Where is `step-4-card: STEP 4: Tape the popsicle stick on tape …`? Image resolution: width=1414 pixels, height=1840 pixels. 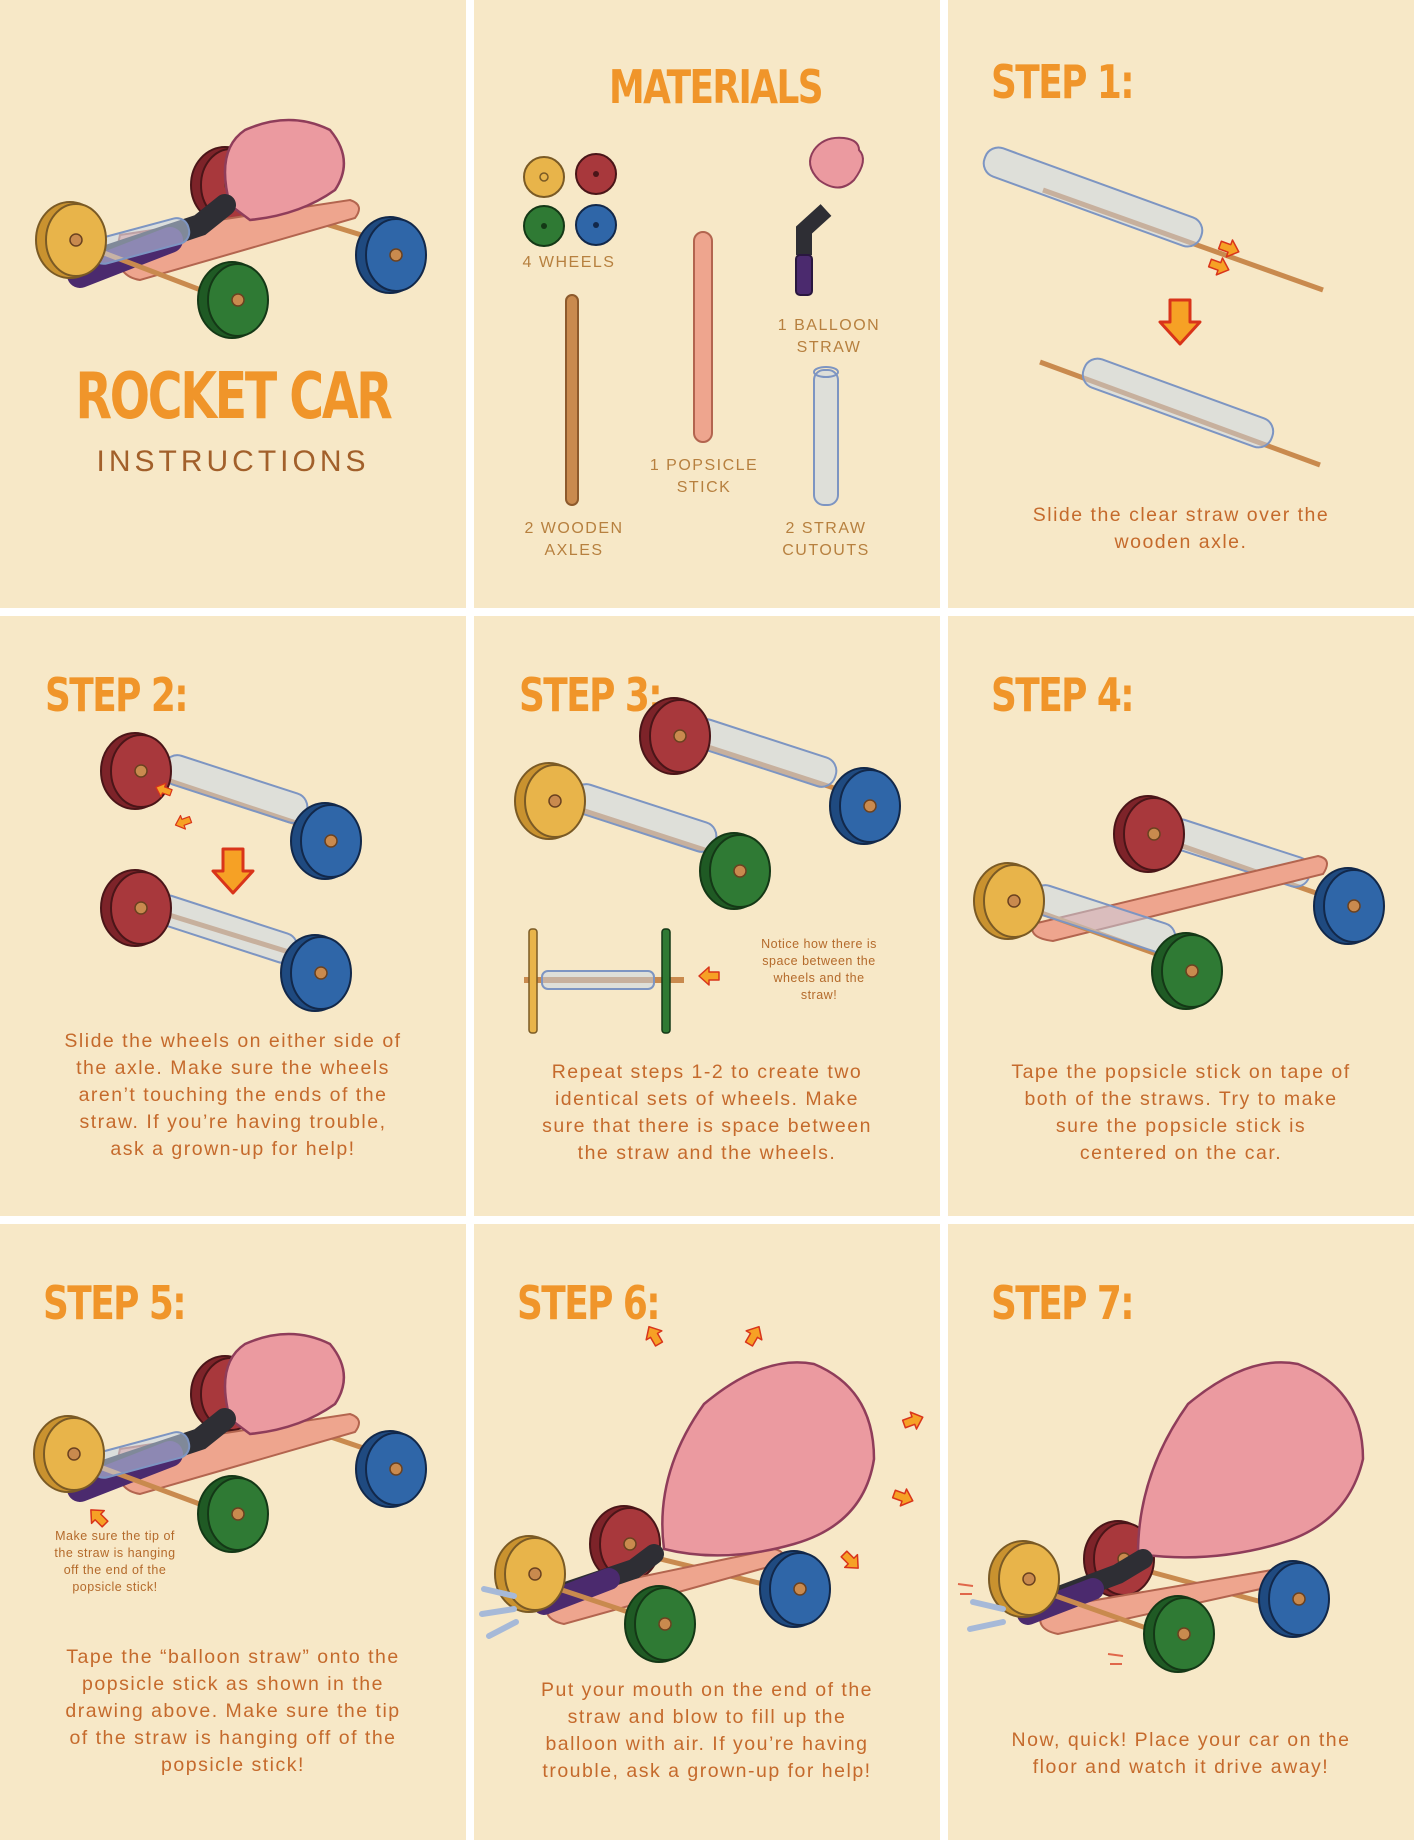 step-4-card: STEP 4: Tape the popsicle stick on tape … is located at coordinates (1181, 916).